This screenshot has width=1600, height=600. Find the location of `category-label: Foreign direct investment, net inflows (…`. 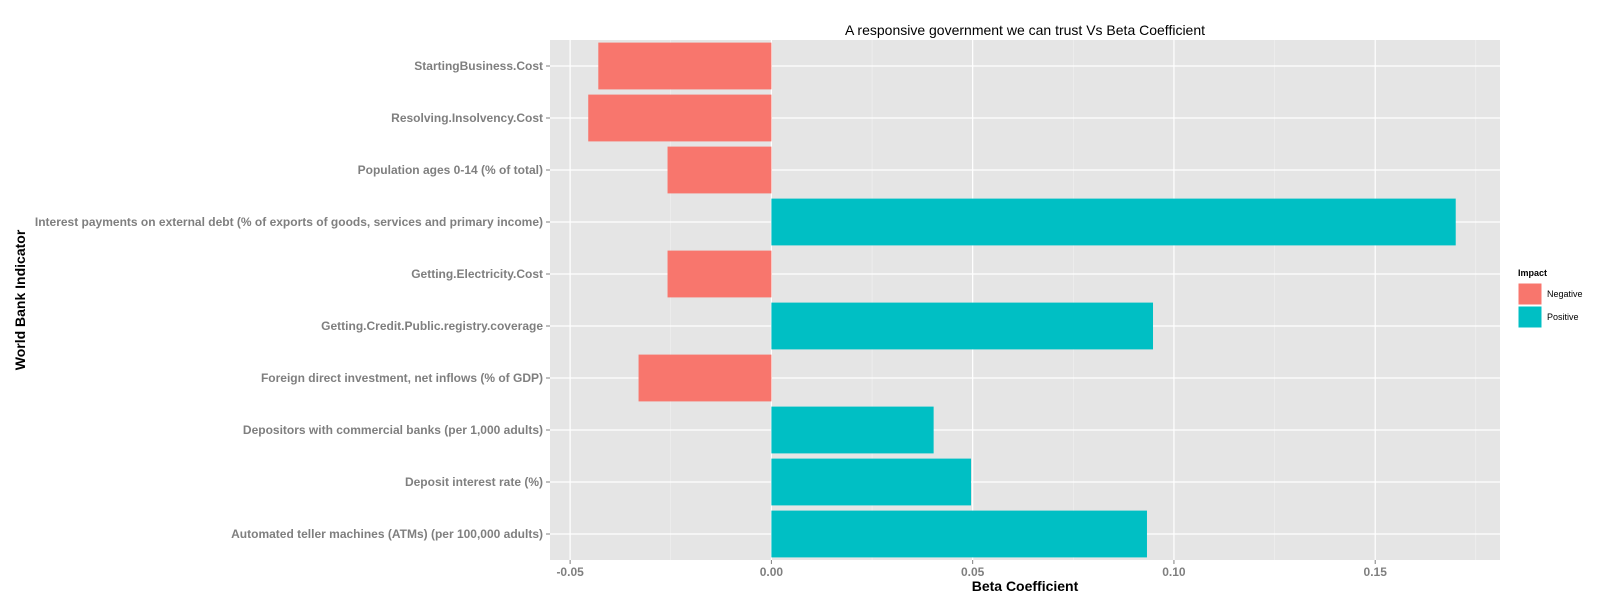

category-label: Foreign direct investment, net inflows (… is located at coordinates (402, 378).